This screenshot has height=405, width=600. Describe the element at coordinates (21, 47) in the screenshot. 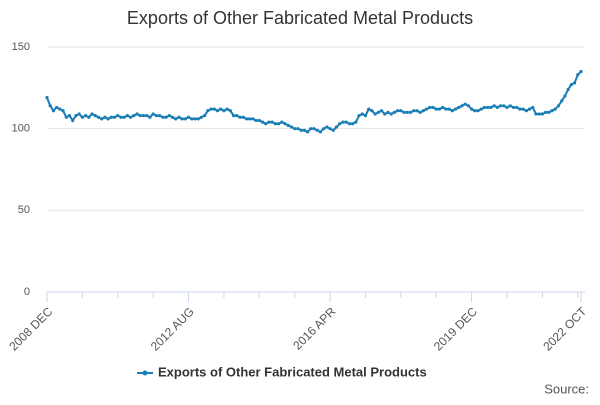

I see `y-tick-label: 150` at that location.